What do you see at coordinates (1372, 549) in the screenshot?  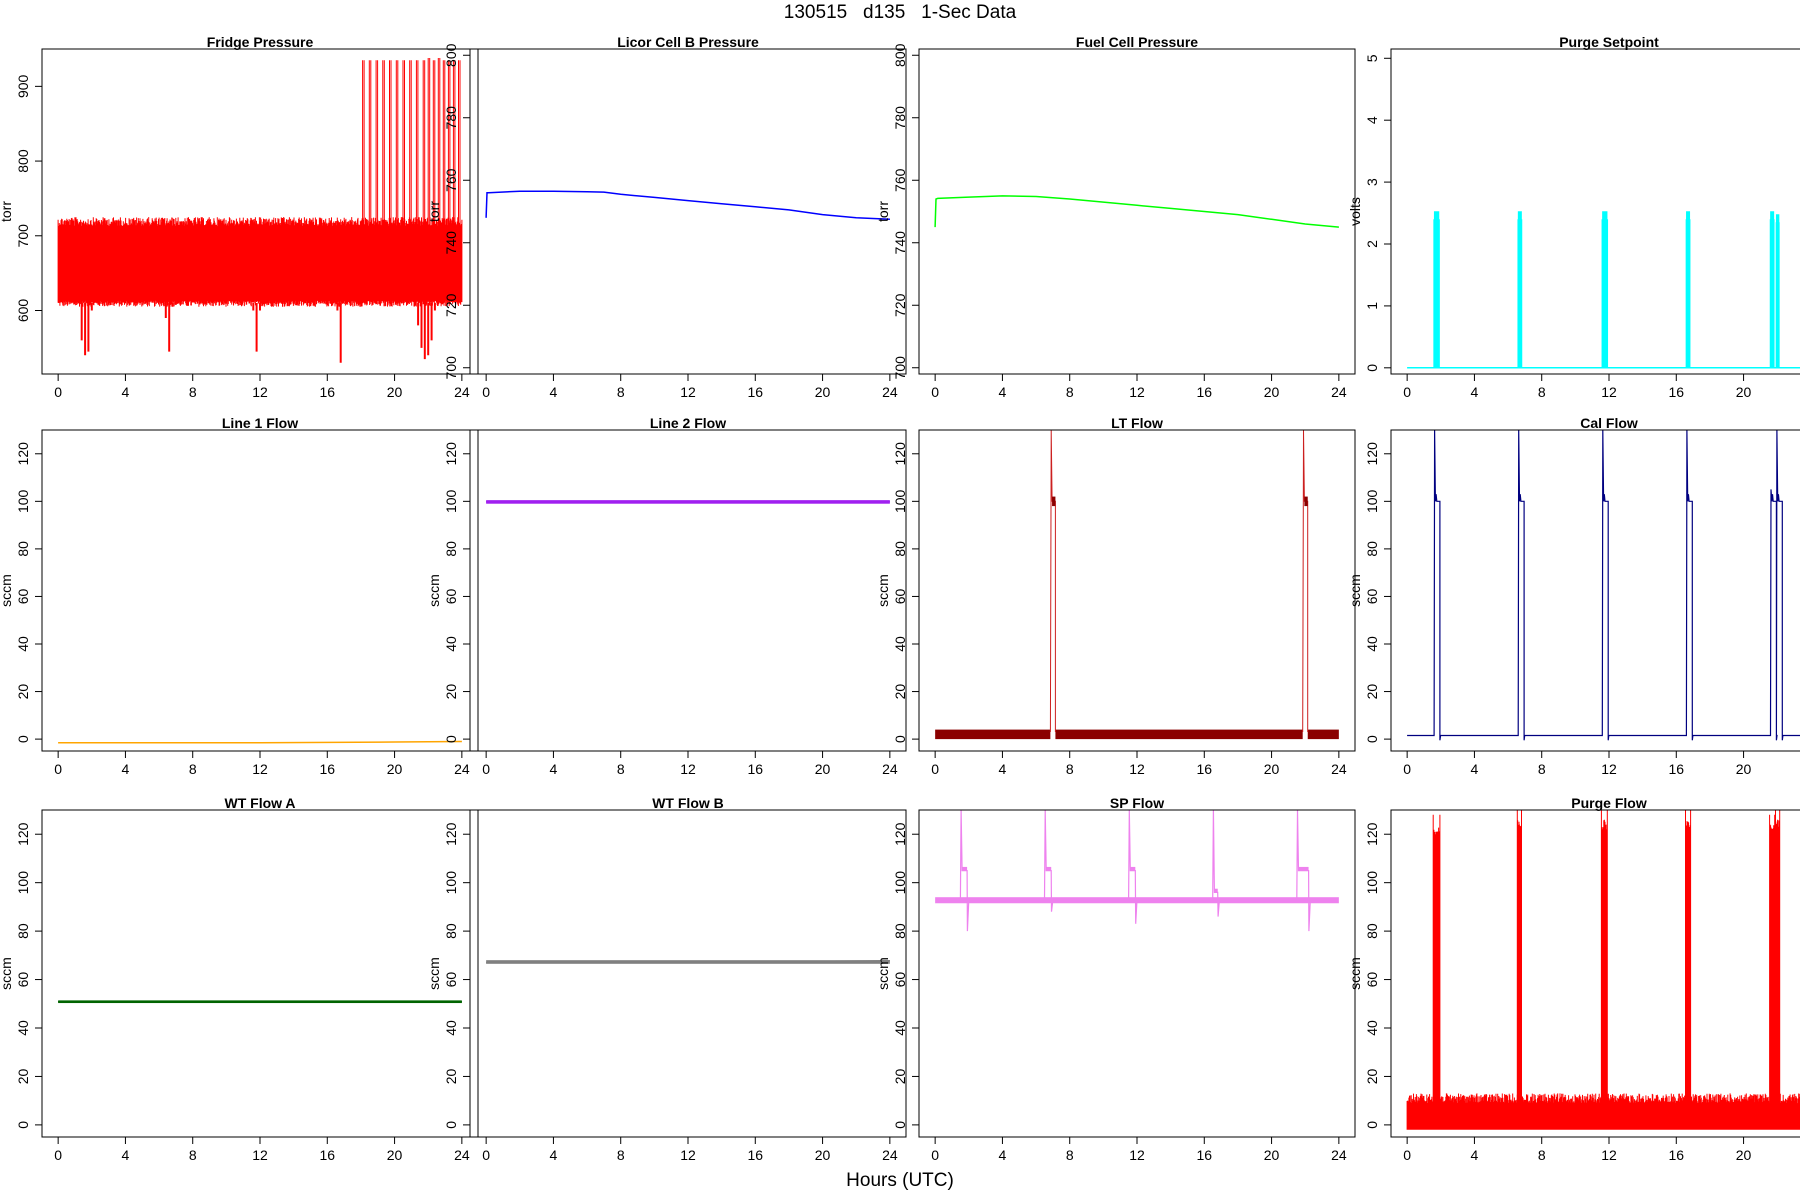 I see `y-tick-label-7-80: 80` at bounding box center [1372, 549].